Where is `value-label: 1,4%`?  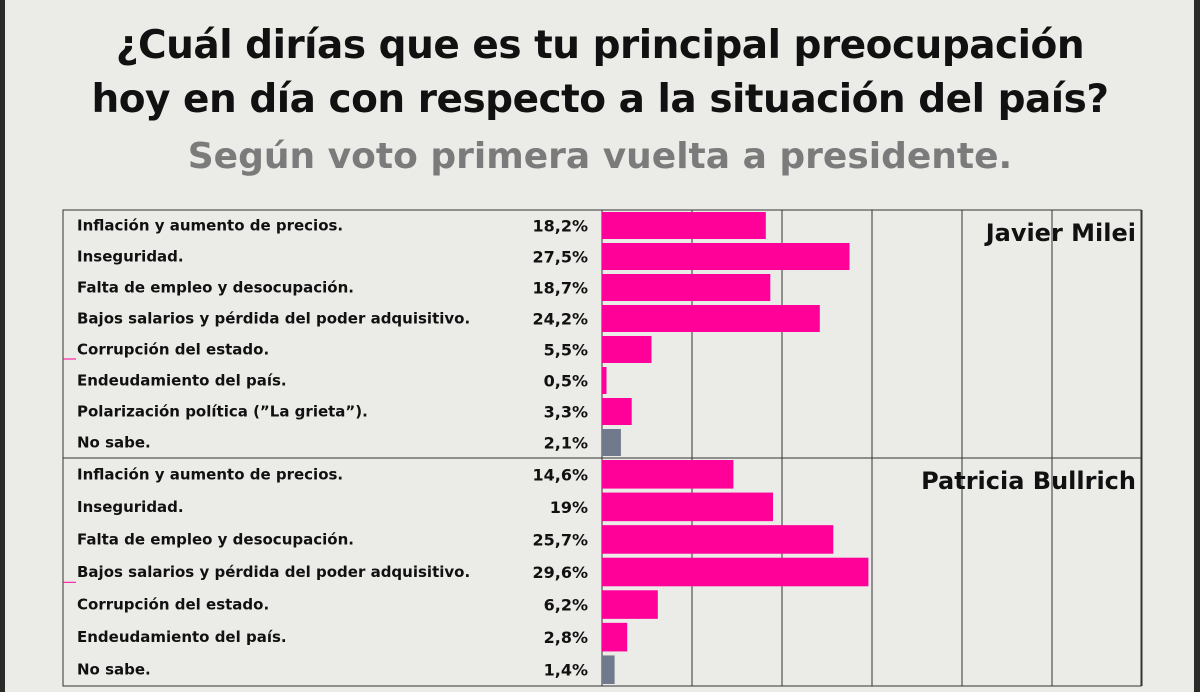 value-label: 1,4% is located at coordinates (566, 670).